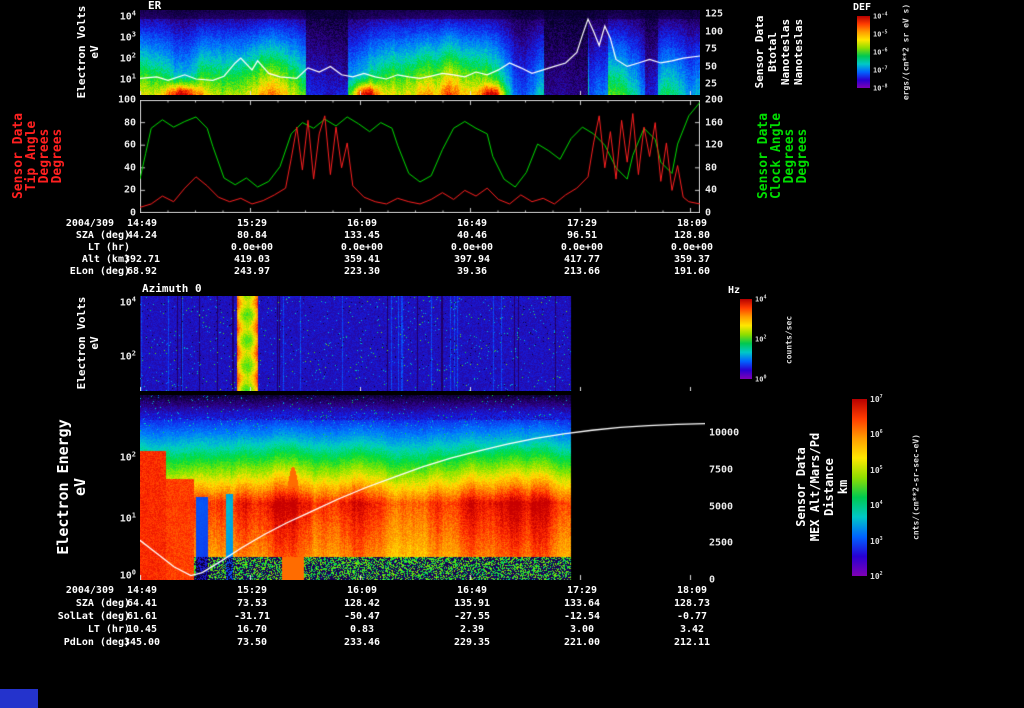 This screenshot has height=708, width=1024. I want to click on altitude-tick: 10000, so click(724, 433).